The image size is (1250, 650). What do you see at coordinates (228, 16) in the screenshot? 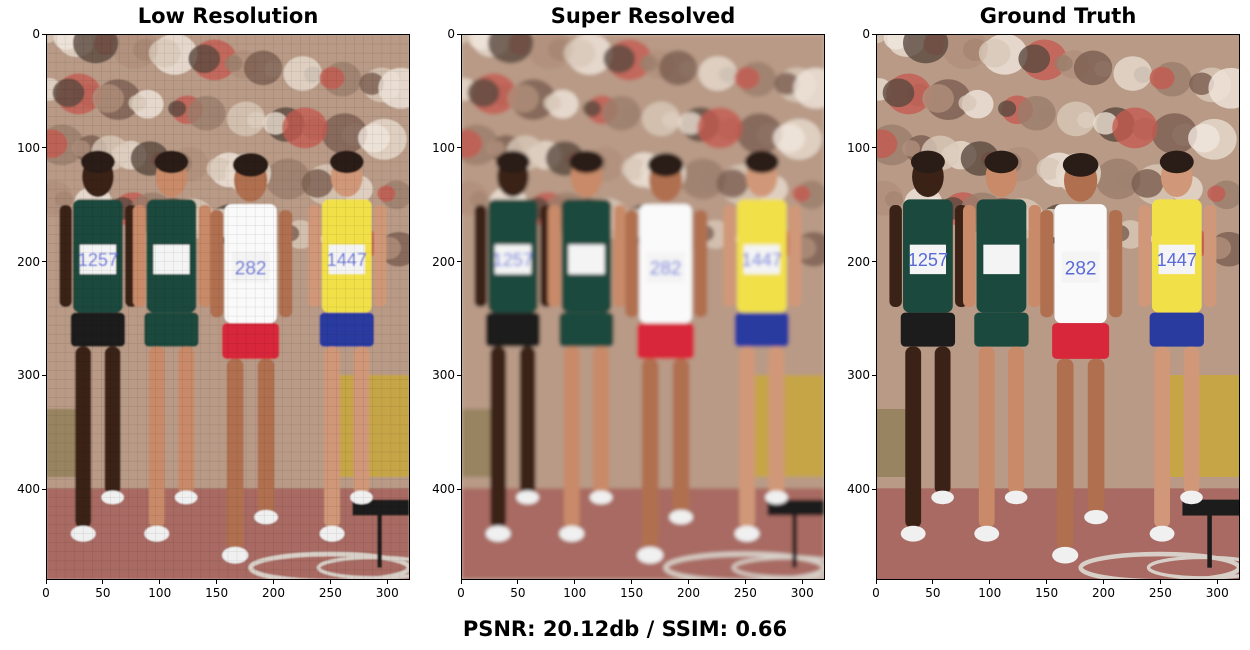
I see `panel-title-low-resolution: Low Resolution` at bounding box center [228, 16].